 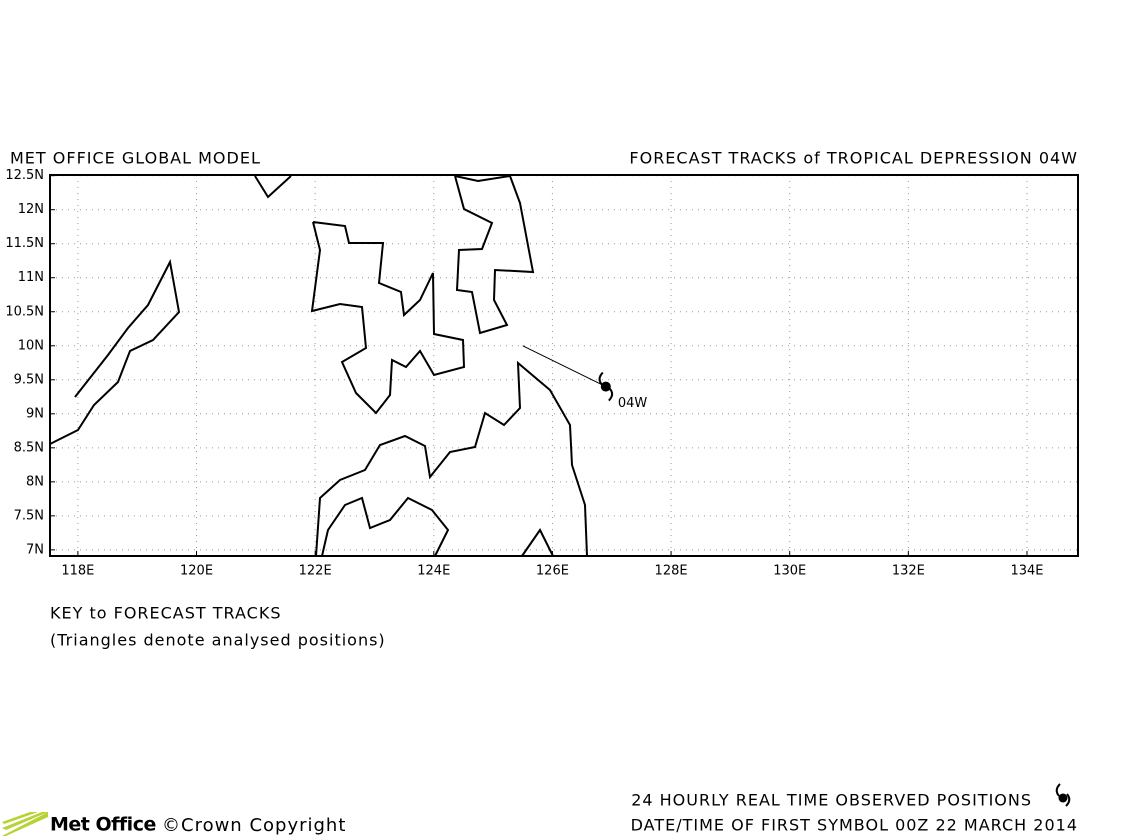 I want to click on brand: Met Office, so click(x=103, y=825).